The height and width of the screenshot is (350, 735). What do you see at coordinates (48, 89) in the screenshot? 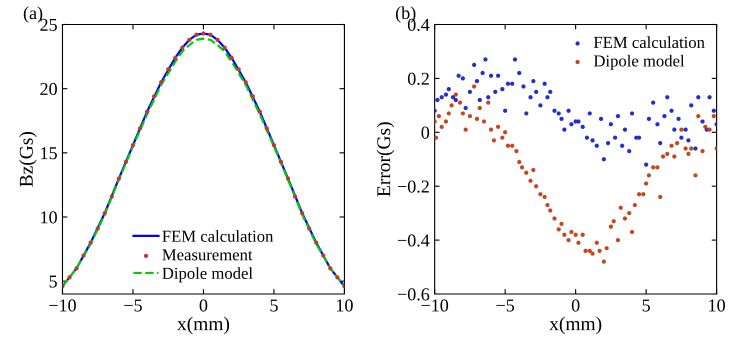
I see `y-tick-label: 20` at bounding box center [48, 89].